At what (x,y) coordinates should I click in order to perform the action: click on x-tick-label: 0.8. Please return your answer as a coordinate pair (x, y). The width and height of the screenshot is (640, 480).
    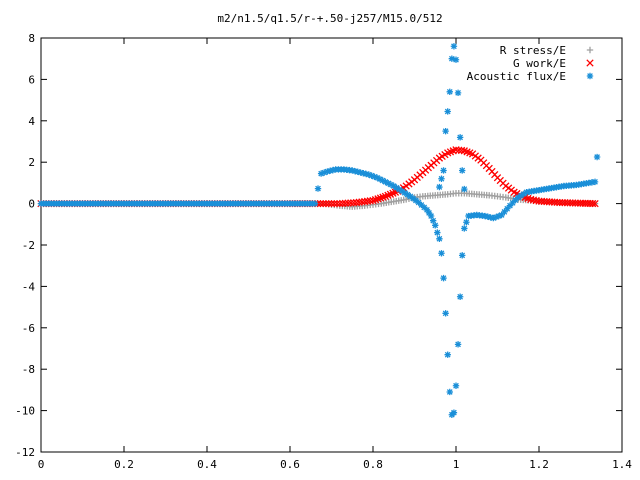
    Looking at the image, I should click on (373, 464).